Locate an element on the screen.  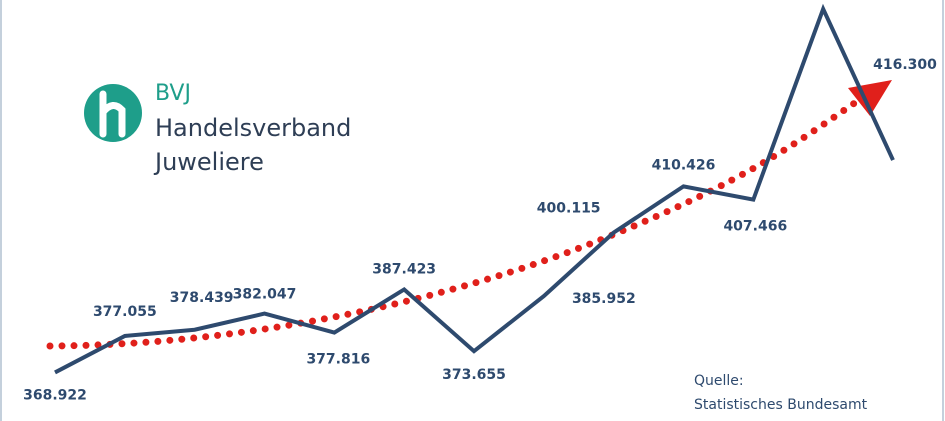
data-label: 377.055 is located at coordinates (125, 312).